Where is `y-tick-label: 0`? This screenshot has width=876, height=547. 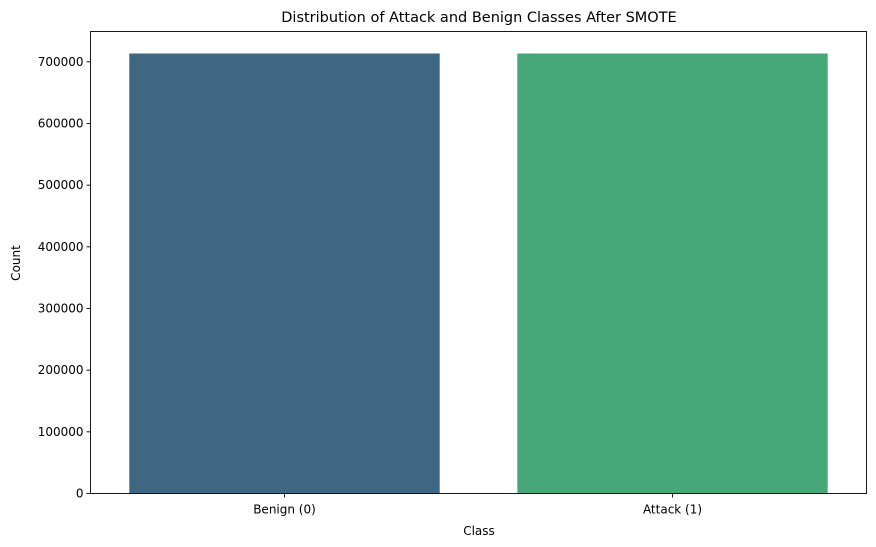 y-tick-label: 0 is located at coordinates (80, 494).